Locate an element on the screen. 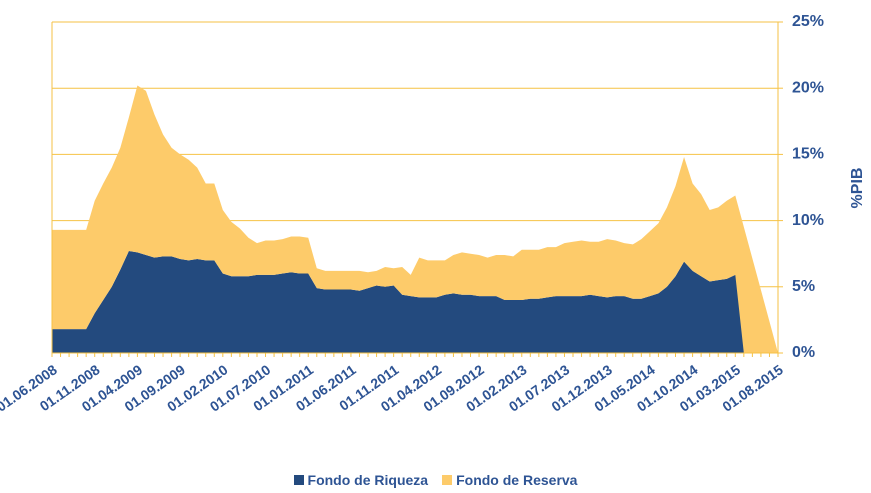  legend-label: Fondo de Riqueza is located at coordinates (368, 480).